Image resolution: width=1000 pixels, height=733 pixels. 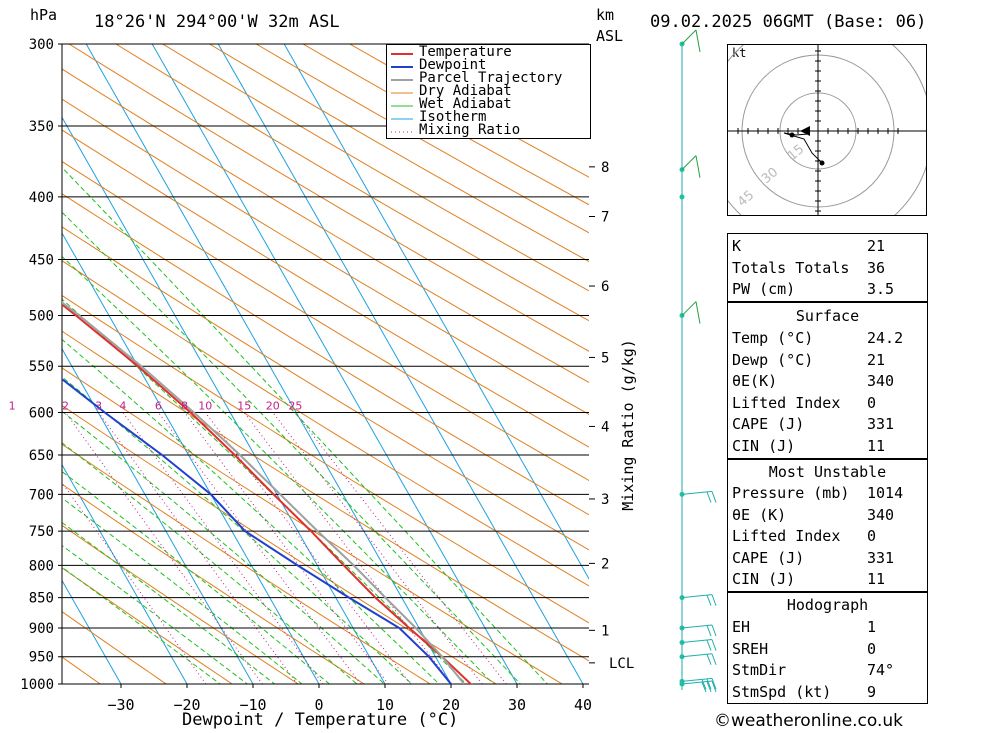 What do you see at coordinates (605, 500) in the screenshot?
I see `km-tick-label: 3` at bounding box center [605, 500].